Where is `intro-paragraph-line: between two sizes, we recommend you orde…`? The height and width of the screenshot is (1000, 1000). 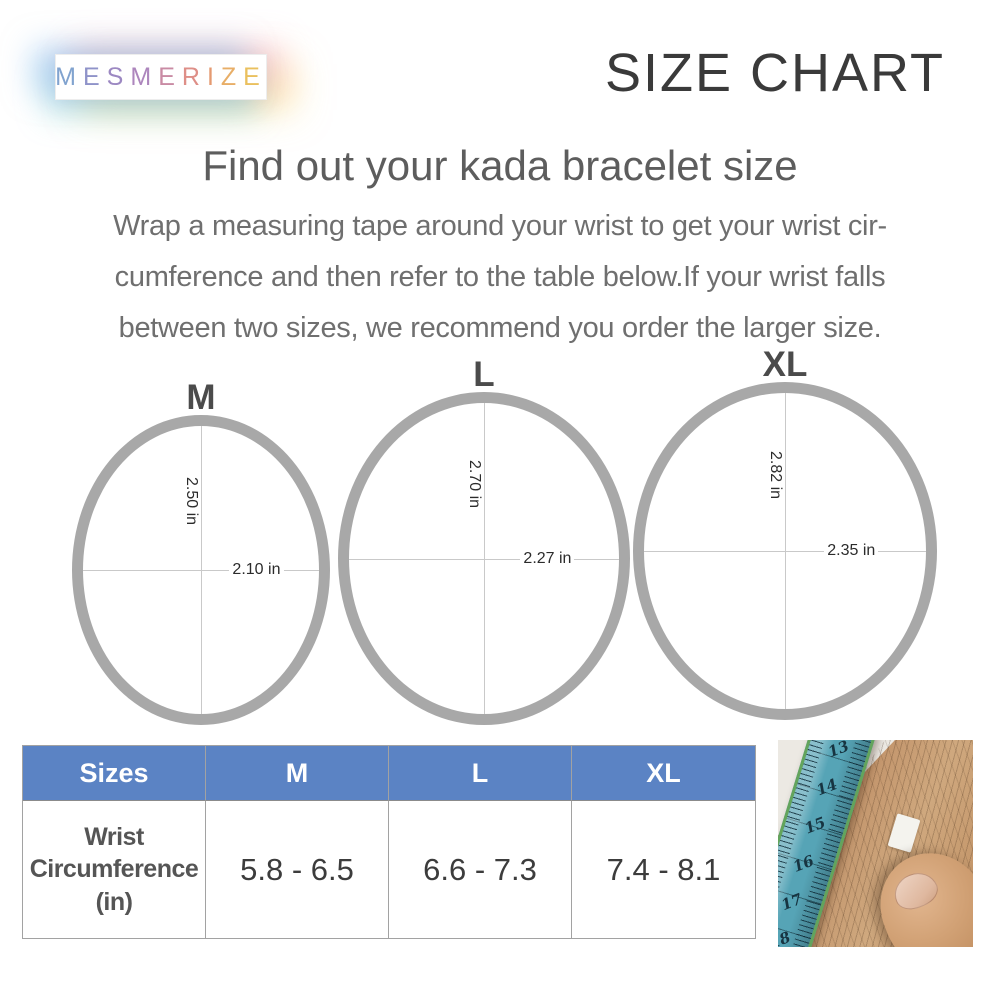
intro-paragraph-line: between two sizes, we recommend you orde… is located at coordinates (500, 328).